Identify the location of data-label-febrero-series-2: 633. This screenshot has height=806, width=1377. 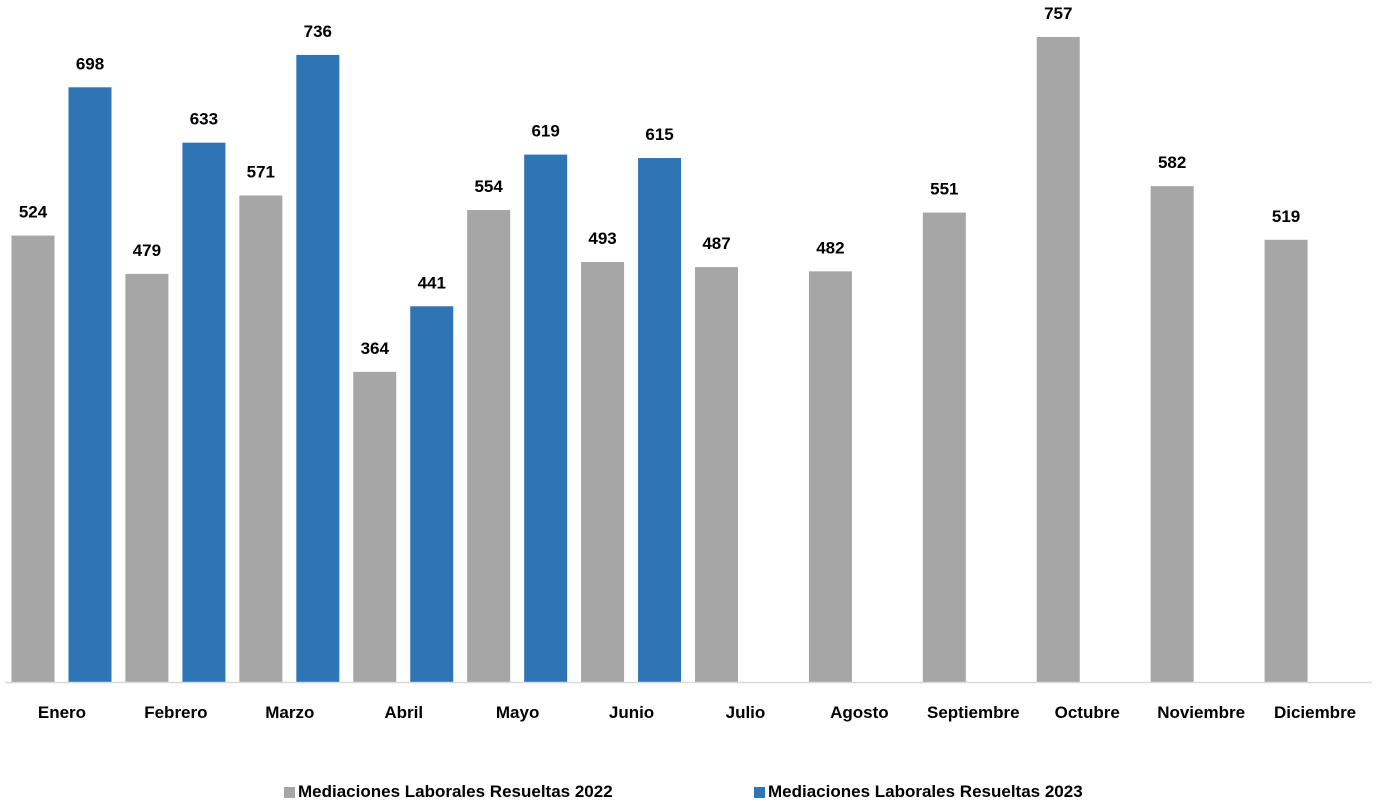
(204, 119).